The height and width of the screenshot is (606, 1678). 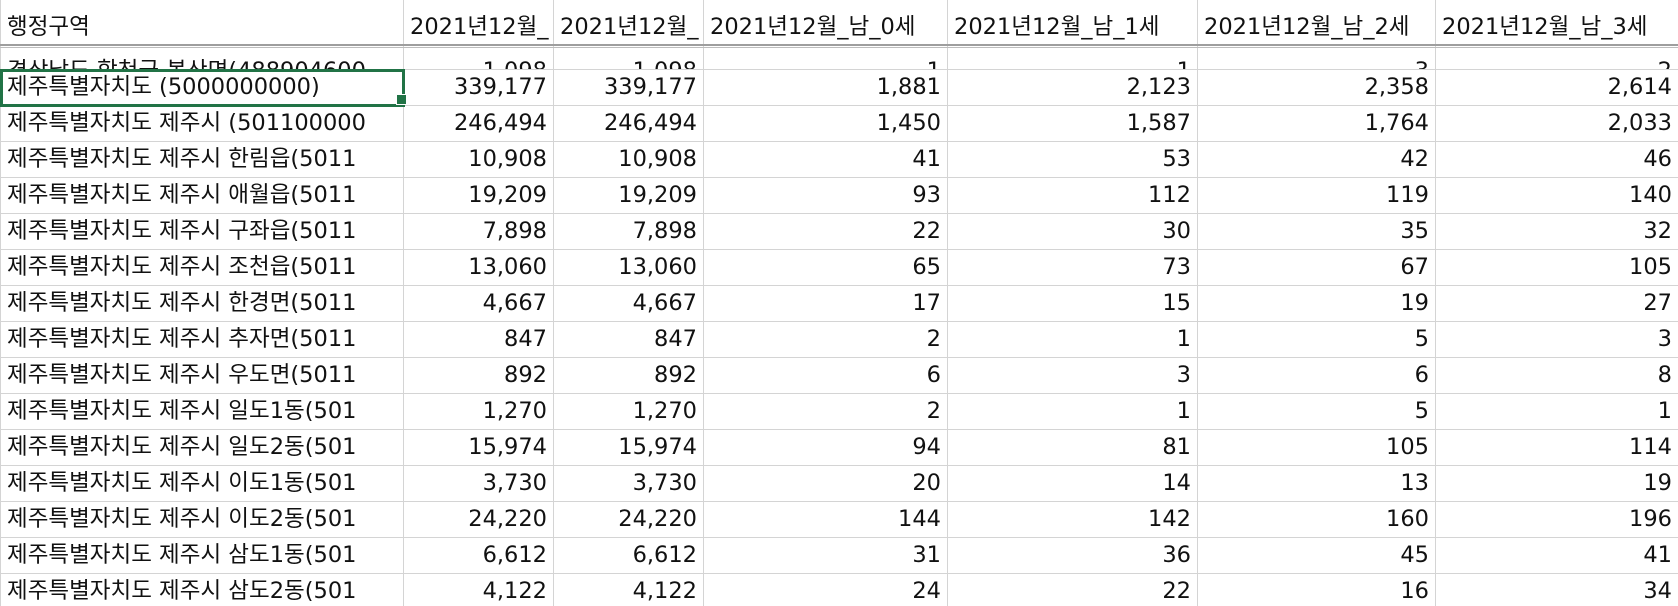 What do you see at coordinates (825, 123) in the screenshot?
I see `cell-male-0: 1,450` at bounding box center [825, 123].